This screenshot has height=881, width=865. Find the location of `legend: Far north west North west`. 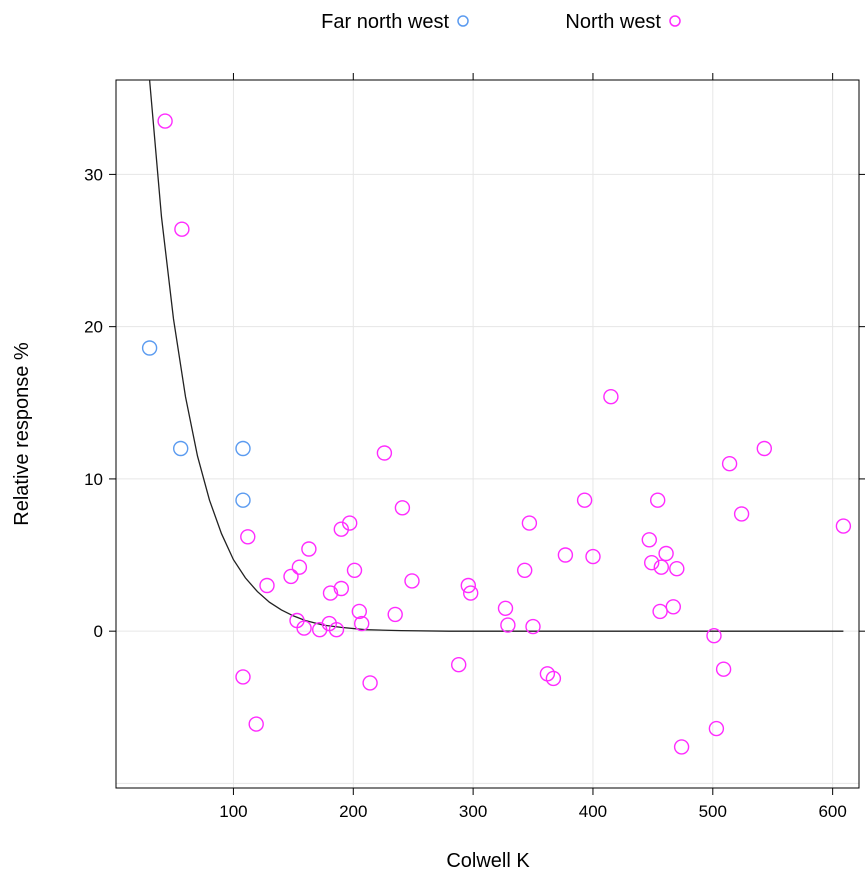

legend: Far north west North west is located at coordinates (501, 22).